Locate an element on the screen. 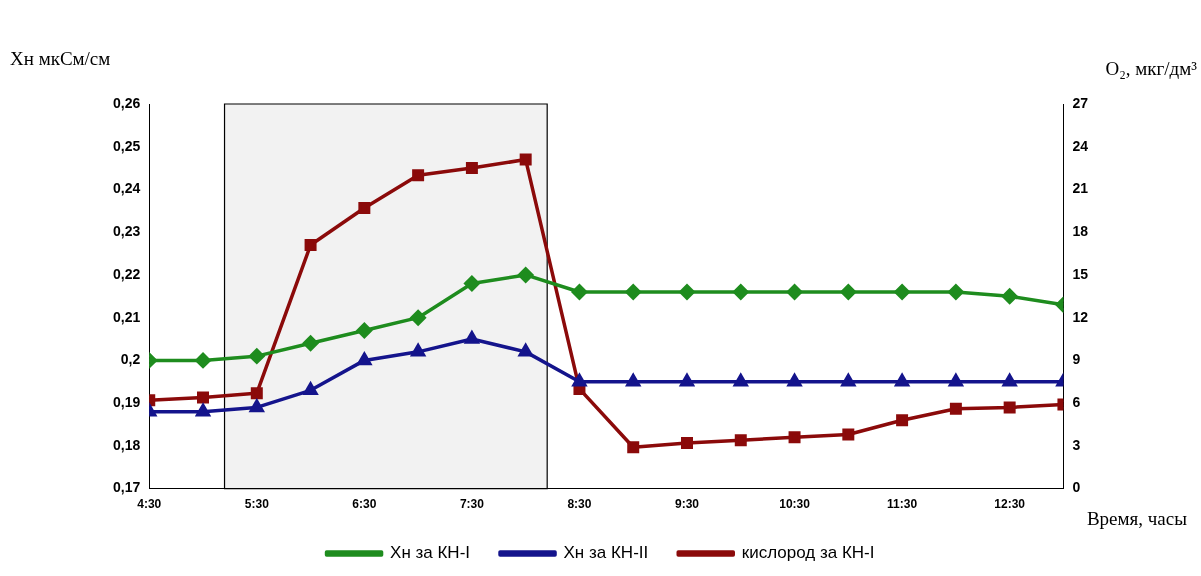 The width and height of the screenshot is (1201, 576). x-tick-label: 8:30 is located at coordinates (579, 504).